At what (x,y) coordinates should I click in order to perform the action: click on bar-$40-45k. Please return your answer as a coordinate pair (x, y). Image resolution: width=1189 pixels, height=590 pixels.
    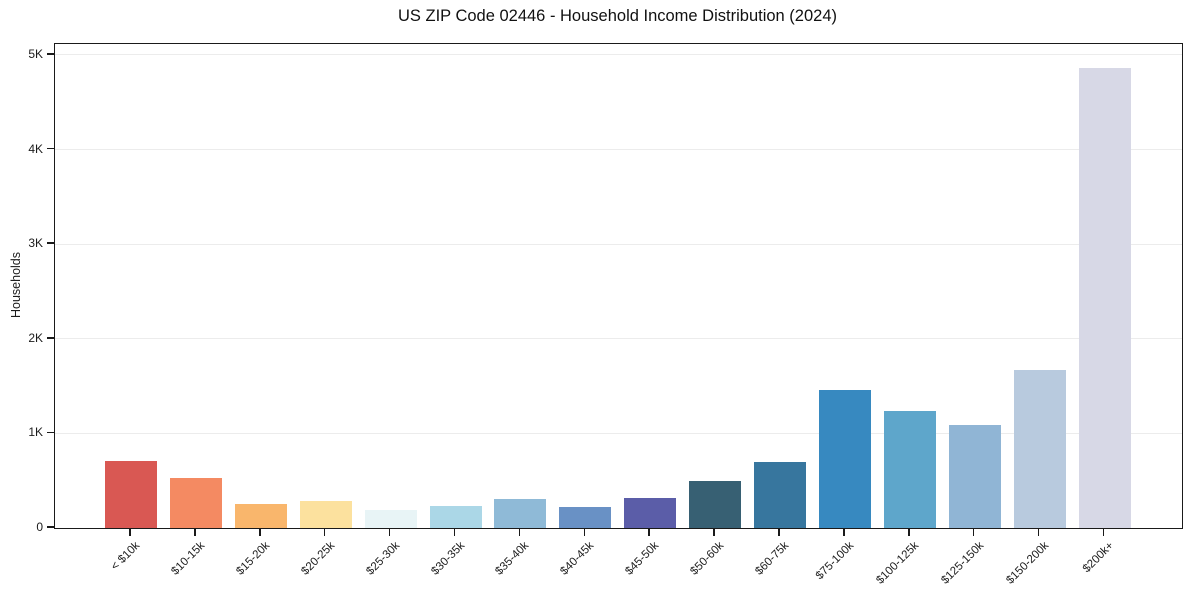
    Looking at the image, I should click on (585, 517).